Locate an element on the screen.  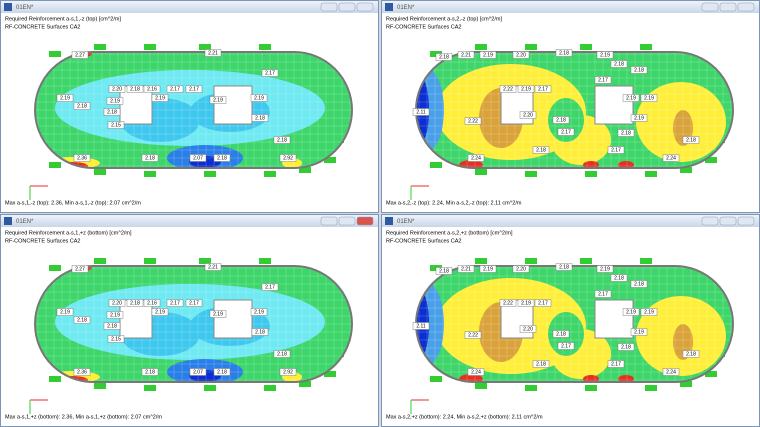
value-label: 2.07 is located at coordinates (198, 372).